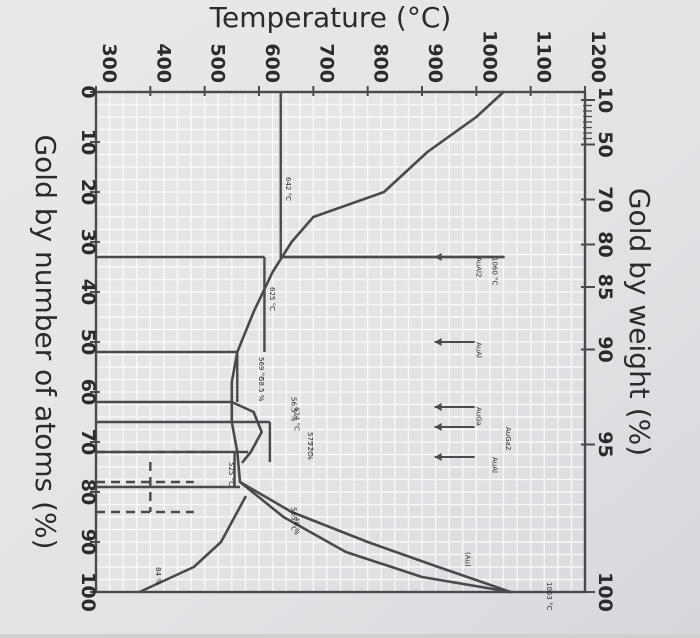 The height and width of the screenshot is (638, 700). Describe the element at coordinates (288, 189) in the screenshot. I see `annotation-label: 642 °C` at that location.